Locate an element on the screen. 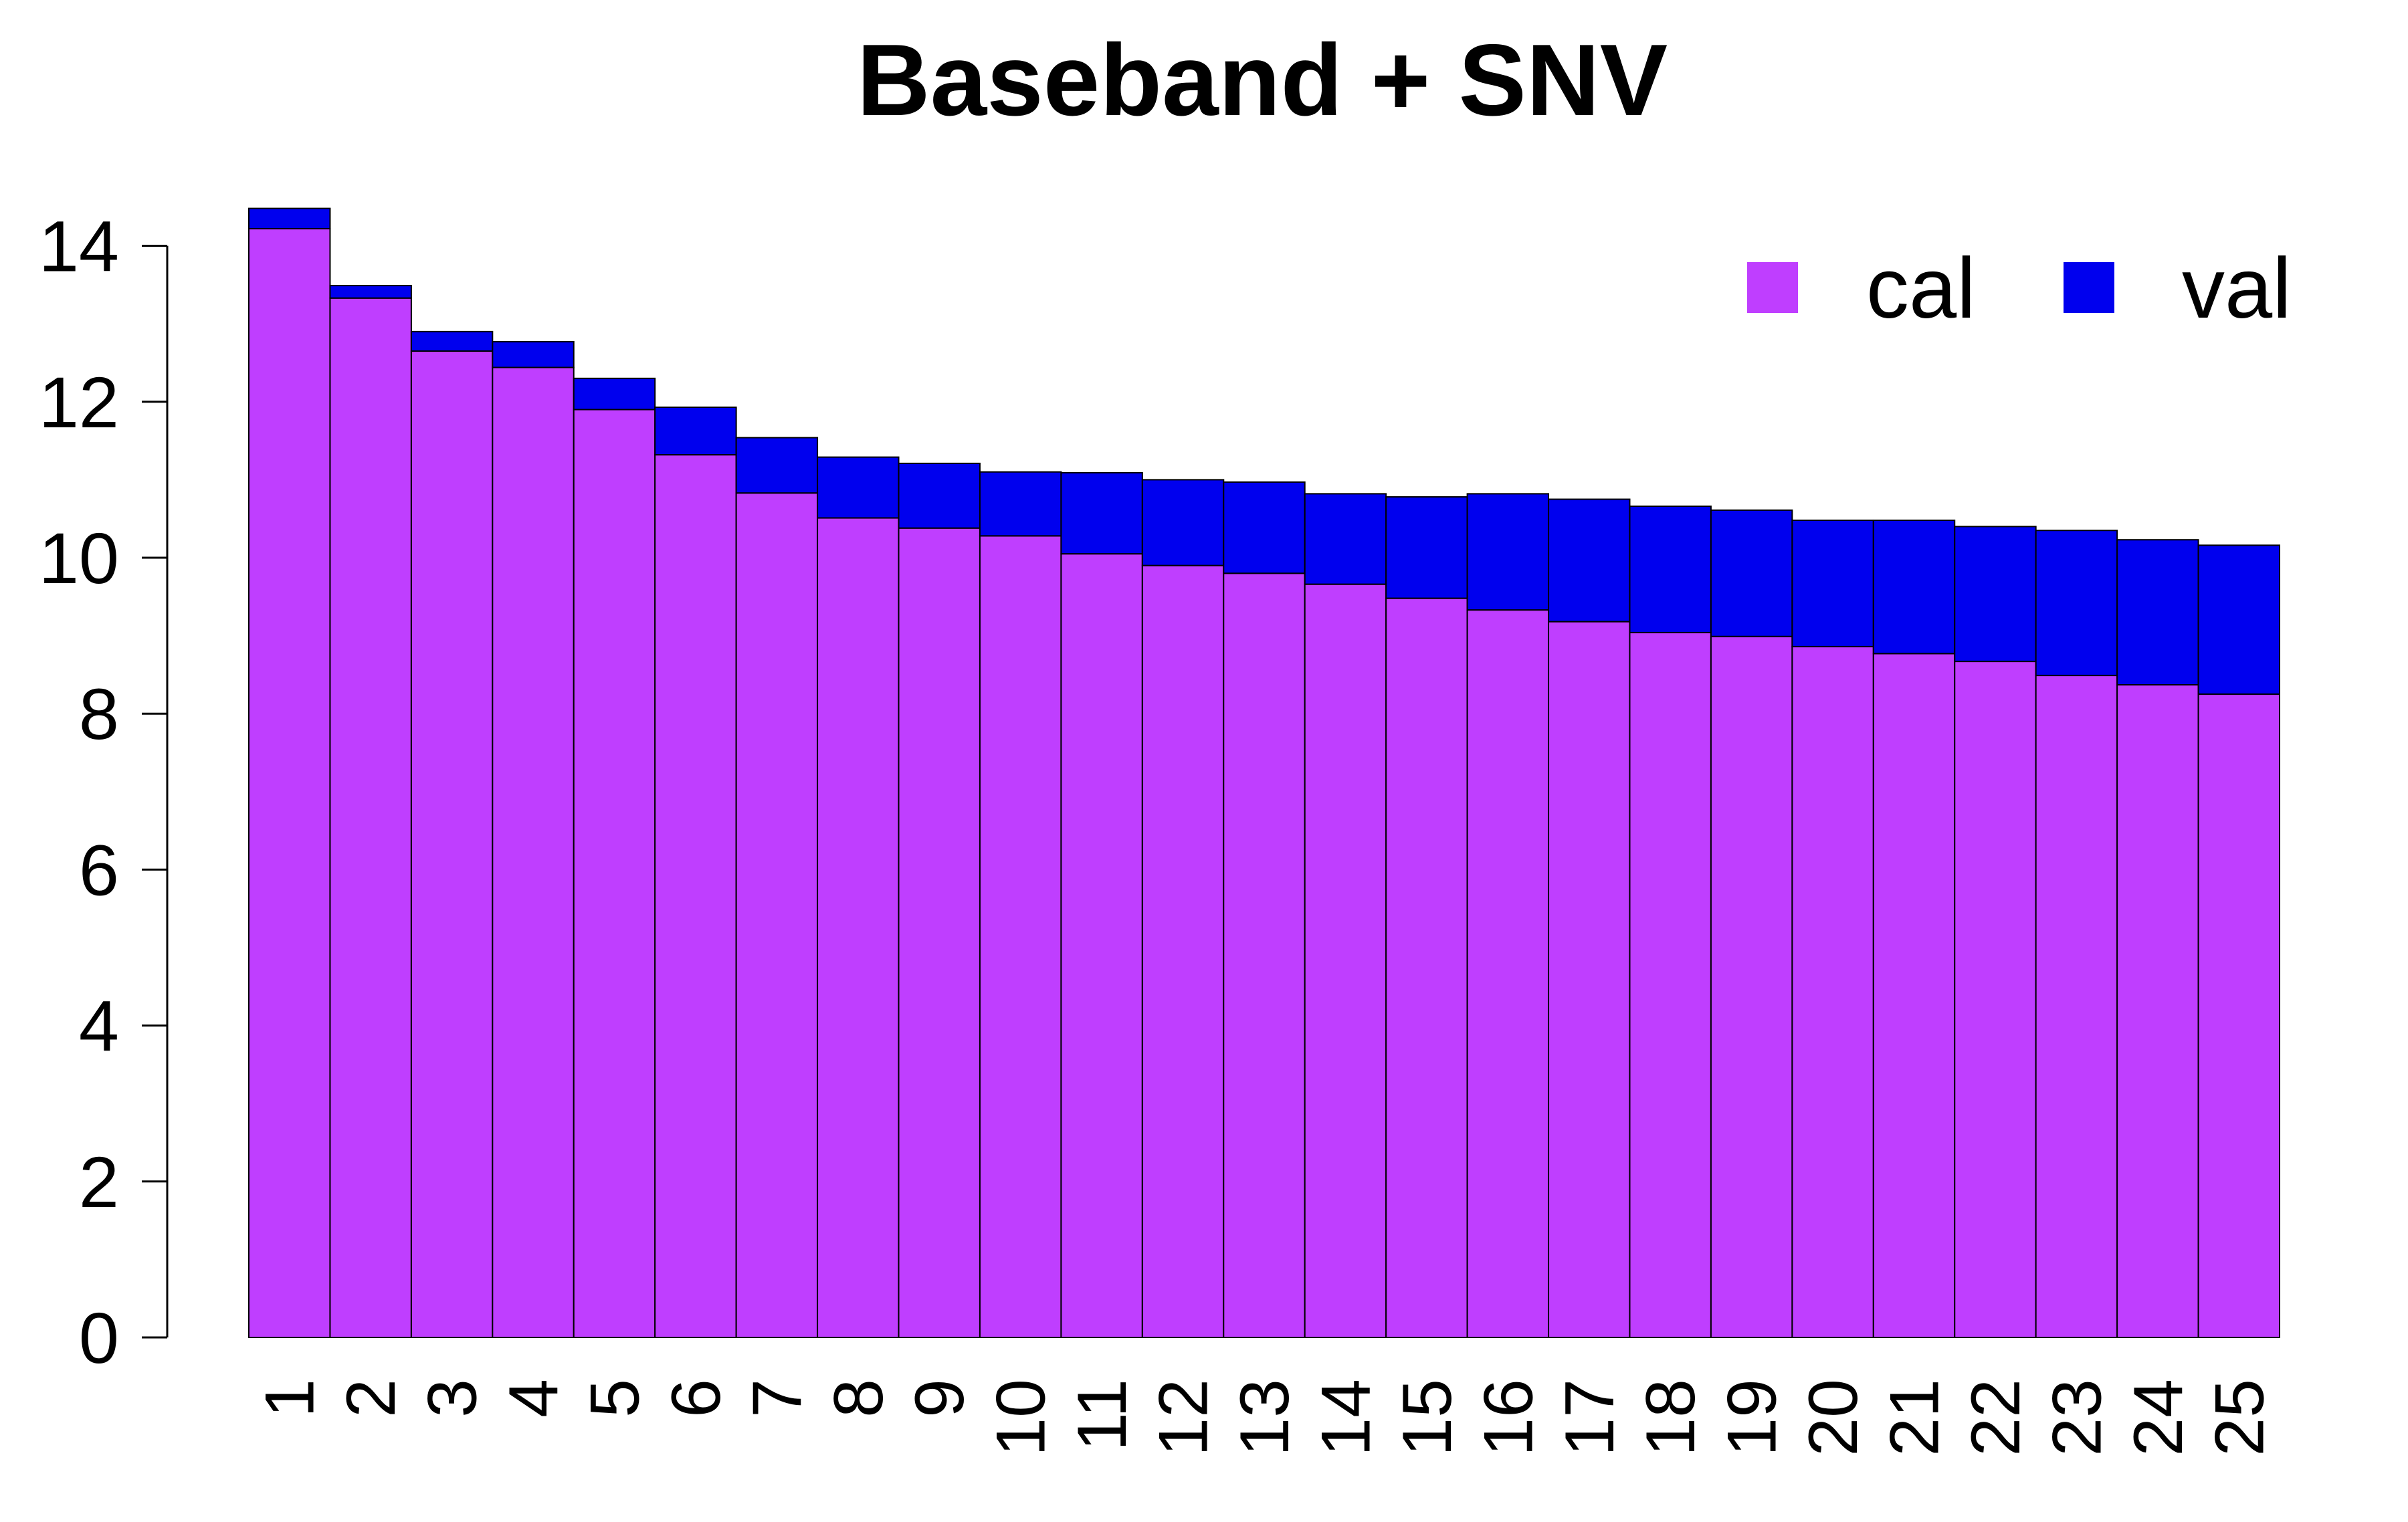 The height and width of the screenshot is (1522, 2408). legend-label-cal: cal is located at coordinates (1921, 288).